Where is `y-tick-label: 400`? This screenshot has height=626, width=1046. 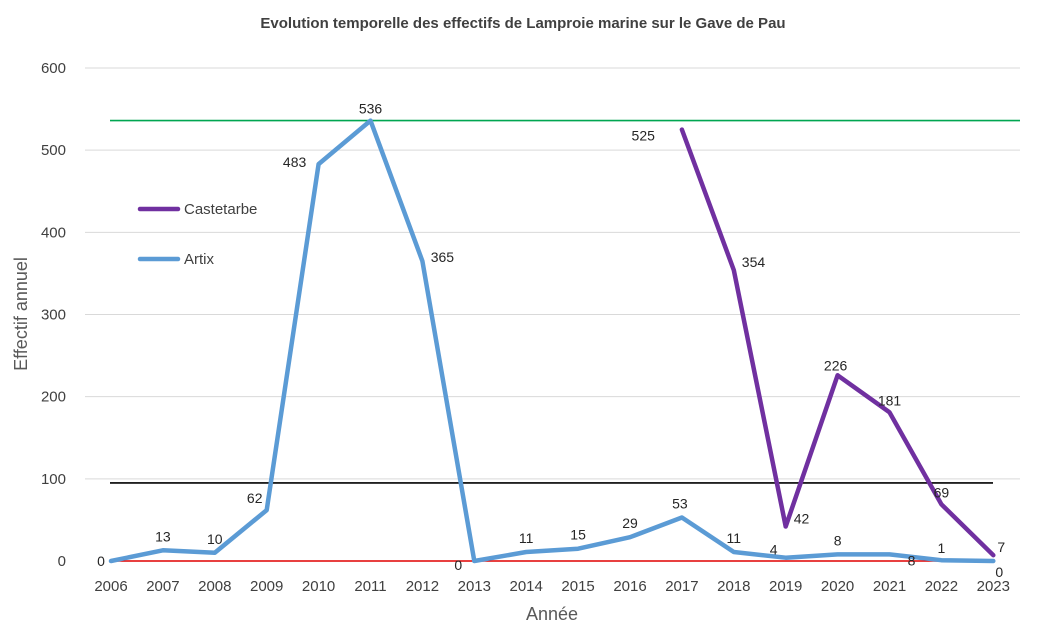 y-tick-label: 400 is located at coordinates (53, 232).